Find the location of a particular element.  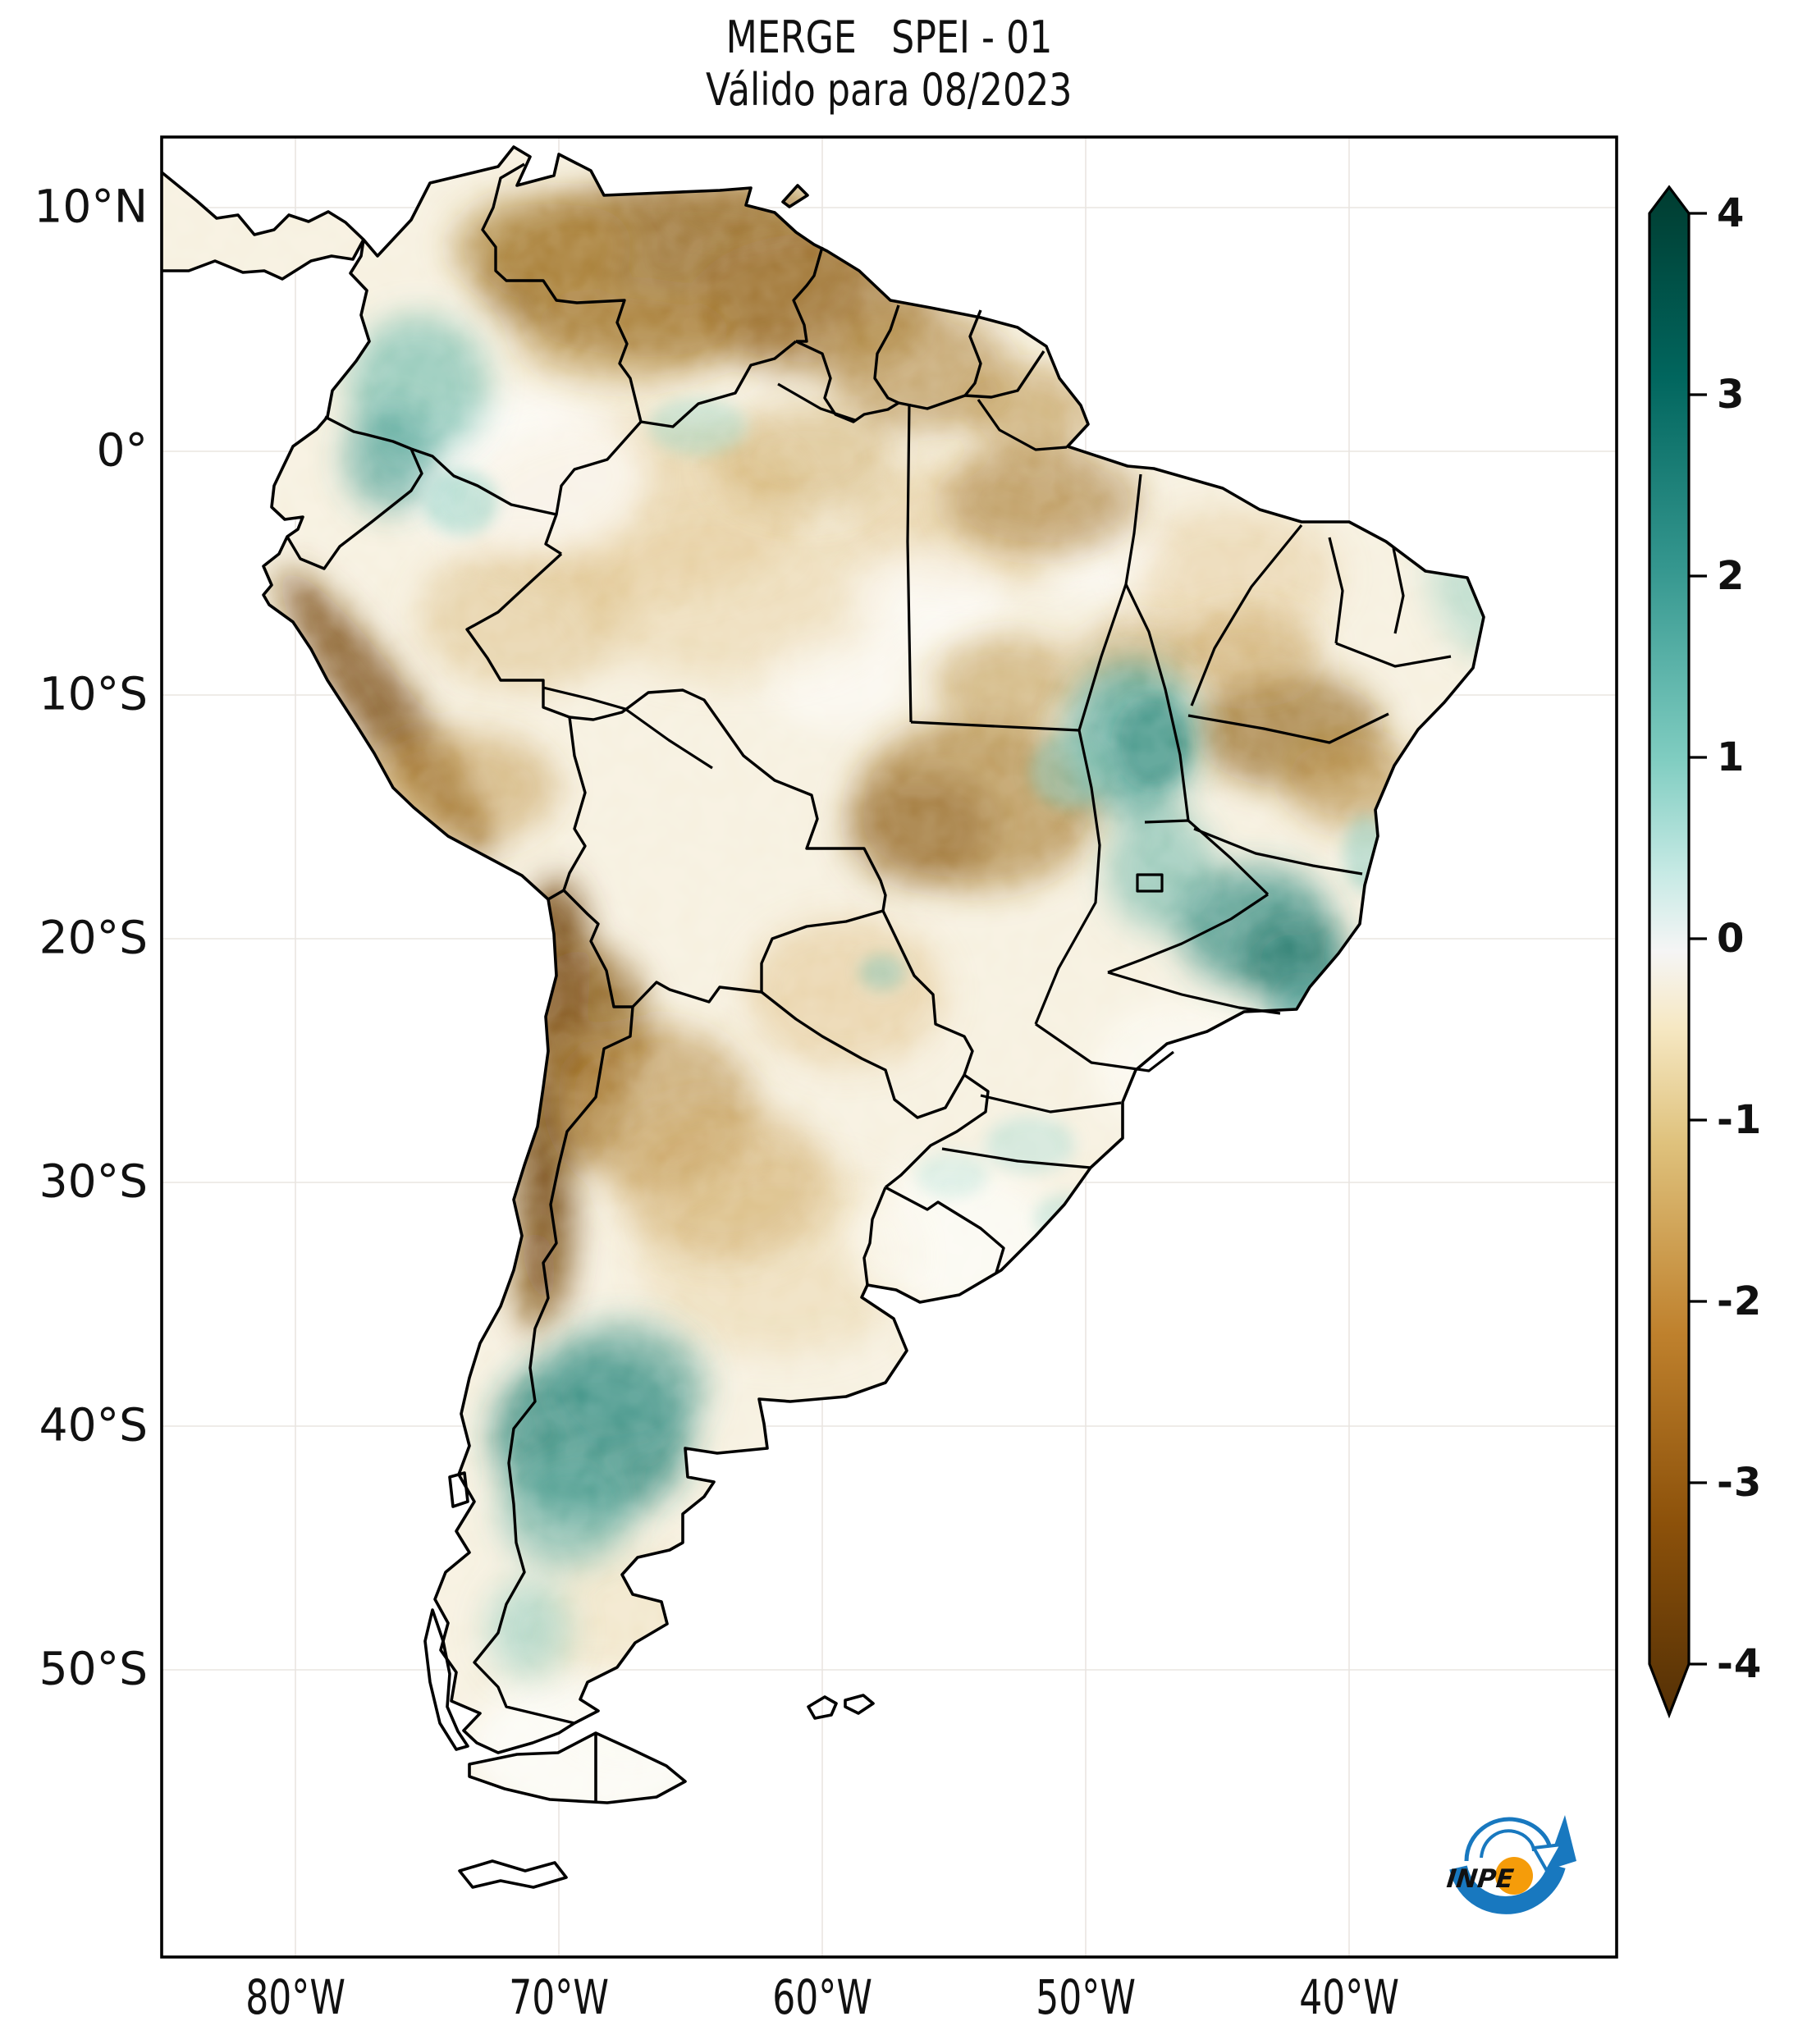

figure-title: MERGE SPEI - 01 Válido para 08/2023 is located at coordinates (889, 63).